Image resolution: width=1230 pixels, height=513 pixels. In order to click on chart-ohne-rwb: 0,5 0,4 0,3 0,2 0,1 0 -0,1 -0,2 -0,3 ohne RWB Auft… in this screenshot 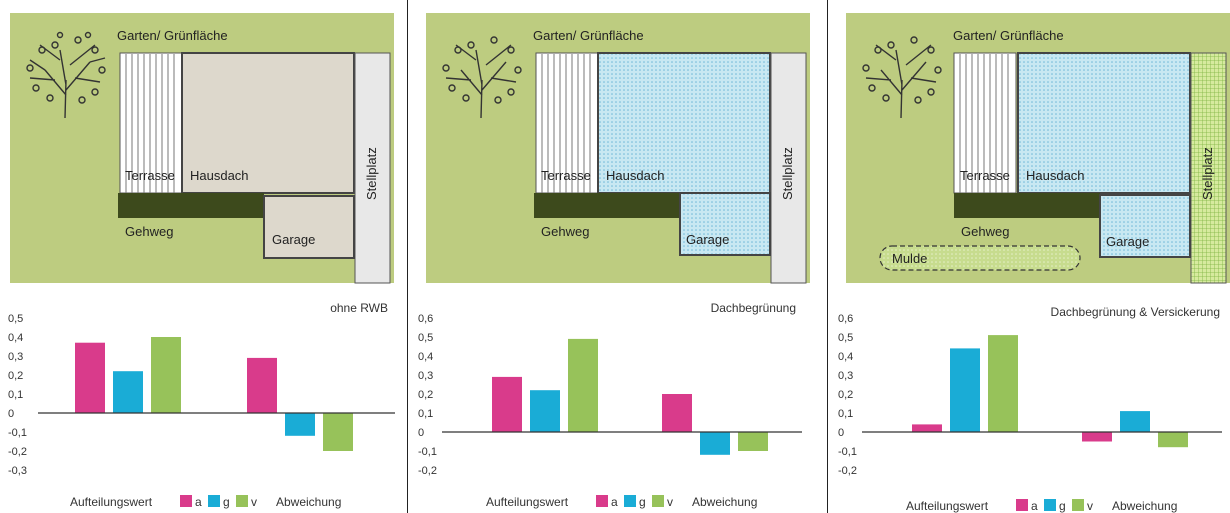, I will do `click(201, 405)`.